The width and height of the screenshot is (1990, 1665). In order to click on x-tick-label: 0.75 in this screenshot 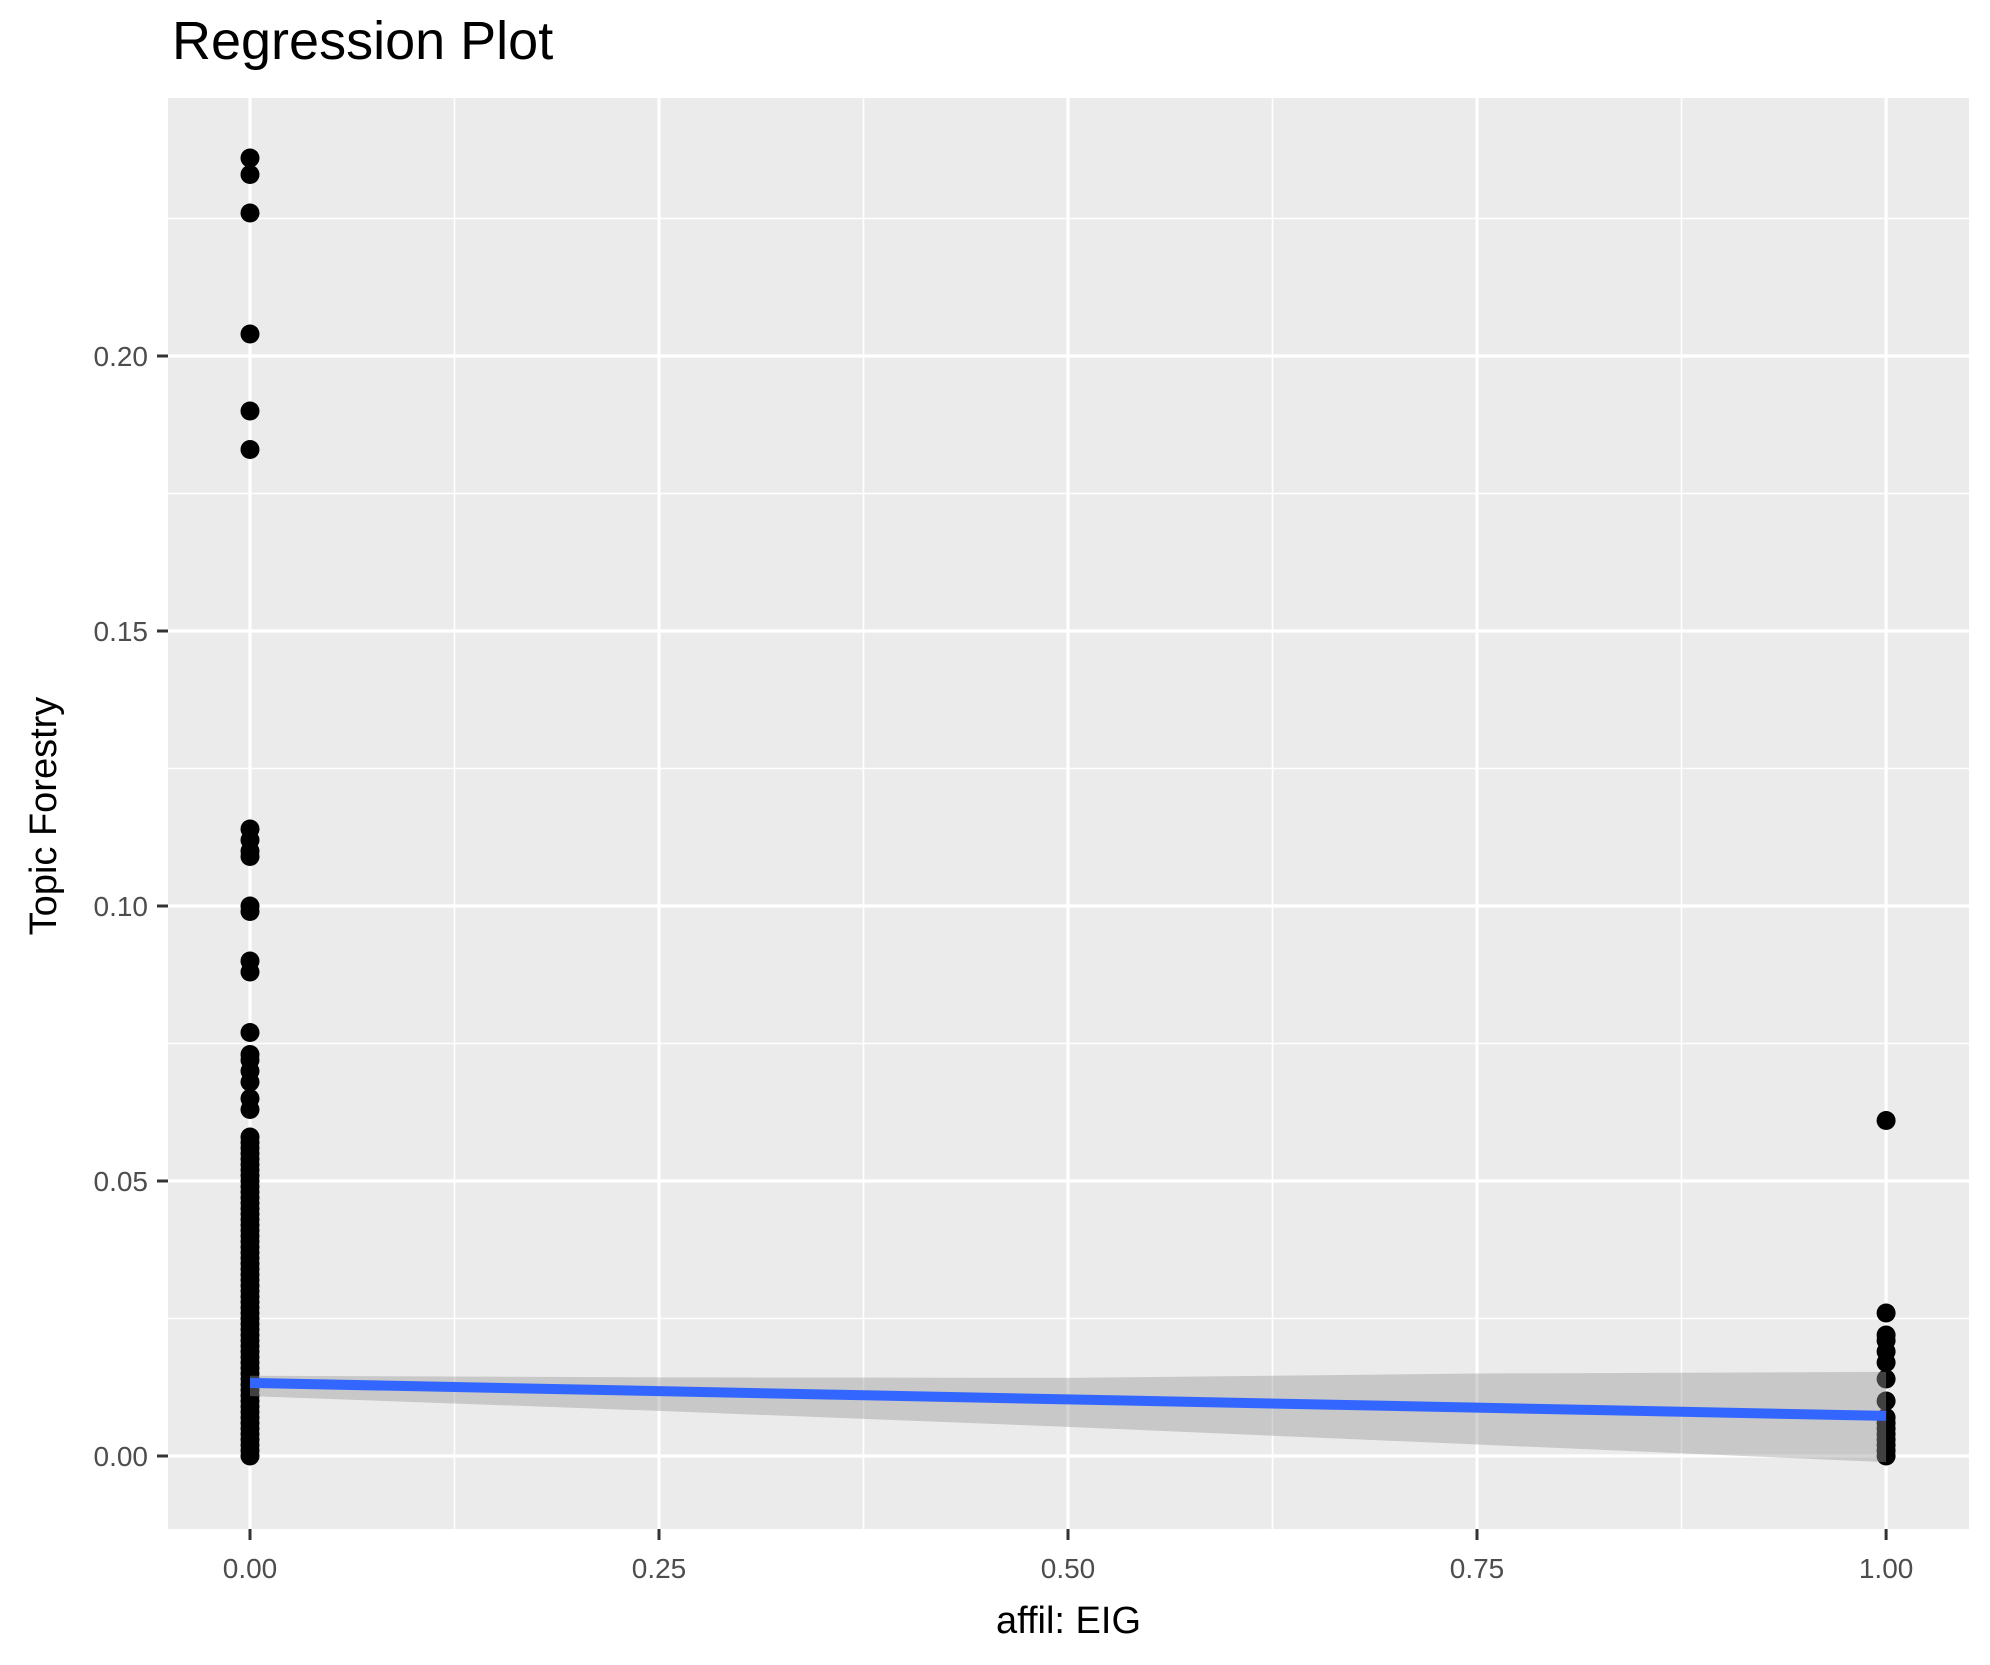, I will do `click(1477, 1568)`.